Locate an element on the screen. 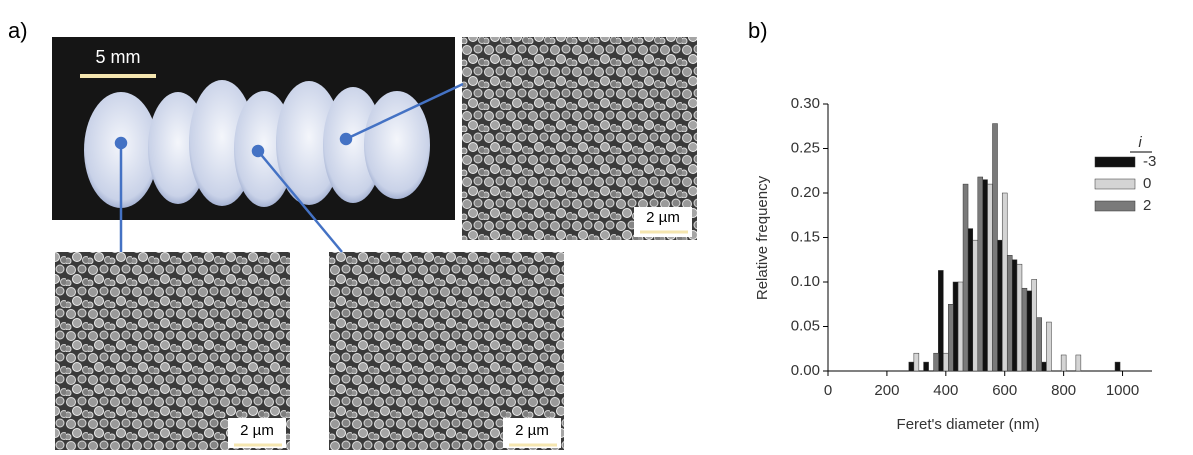  y-axis-label: Relative frequency is located at coordinates (762, 237).